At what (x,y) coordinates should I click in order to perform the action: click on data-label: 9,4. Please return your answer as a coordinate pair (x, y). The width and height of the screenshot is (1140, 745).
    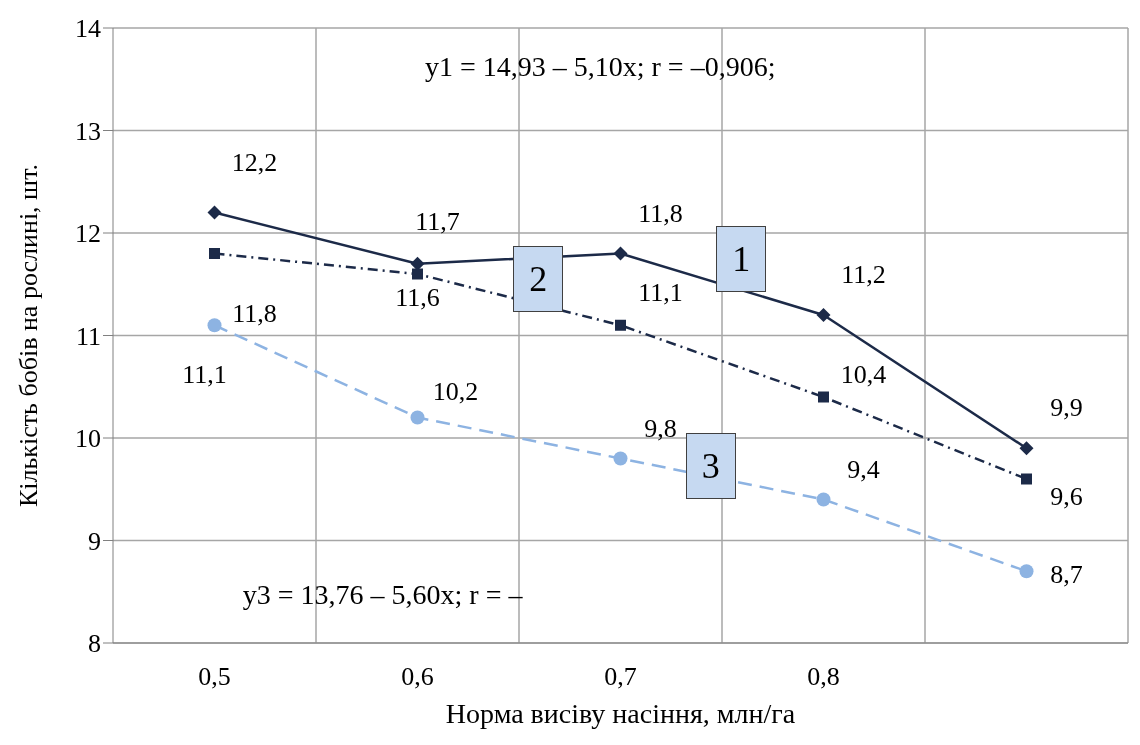
    Looking at the image, I should click on (863, 469).